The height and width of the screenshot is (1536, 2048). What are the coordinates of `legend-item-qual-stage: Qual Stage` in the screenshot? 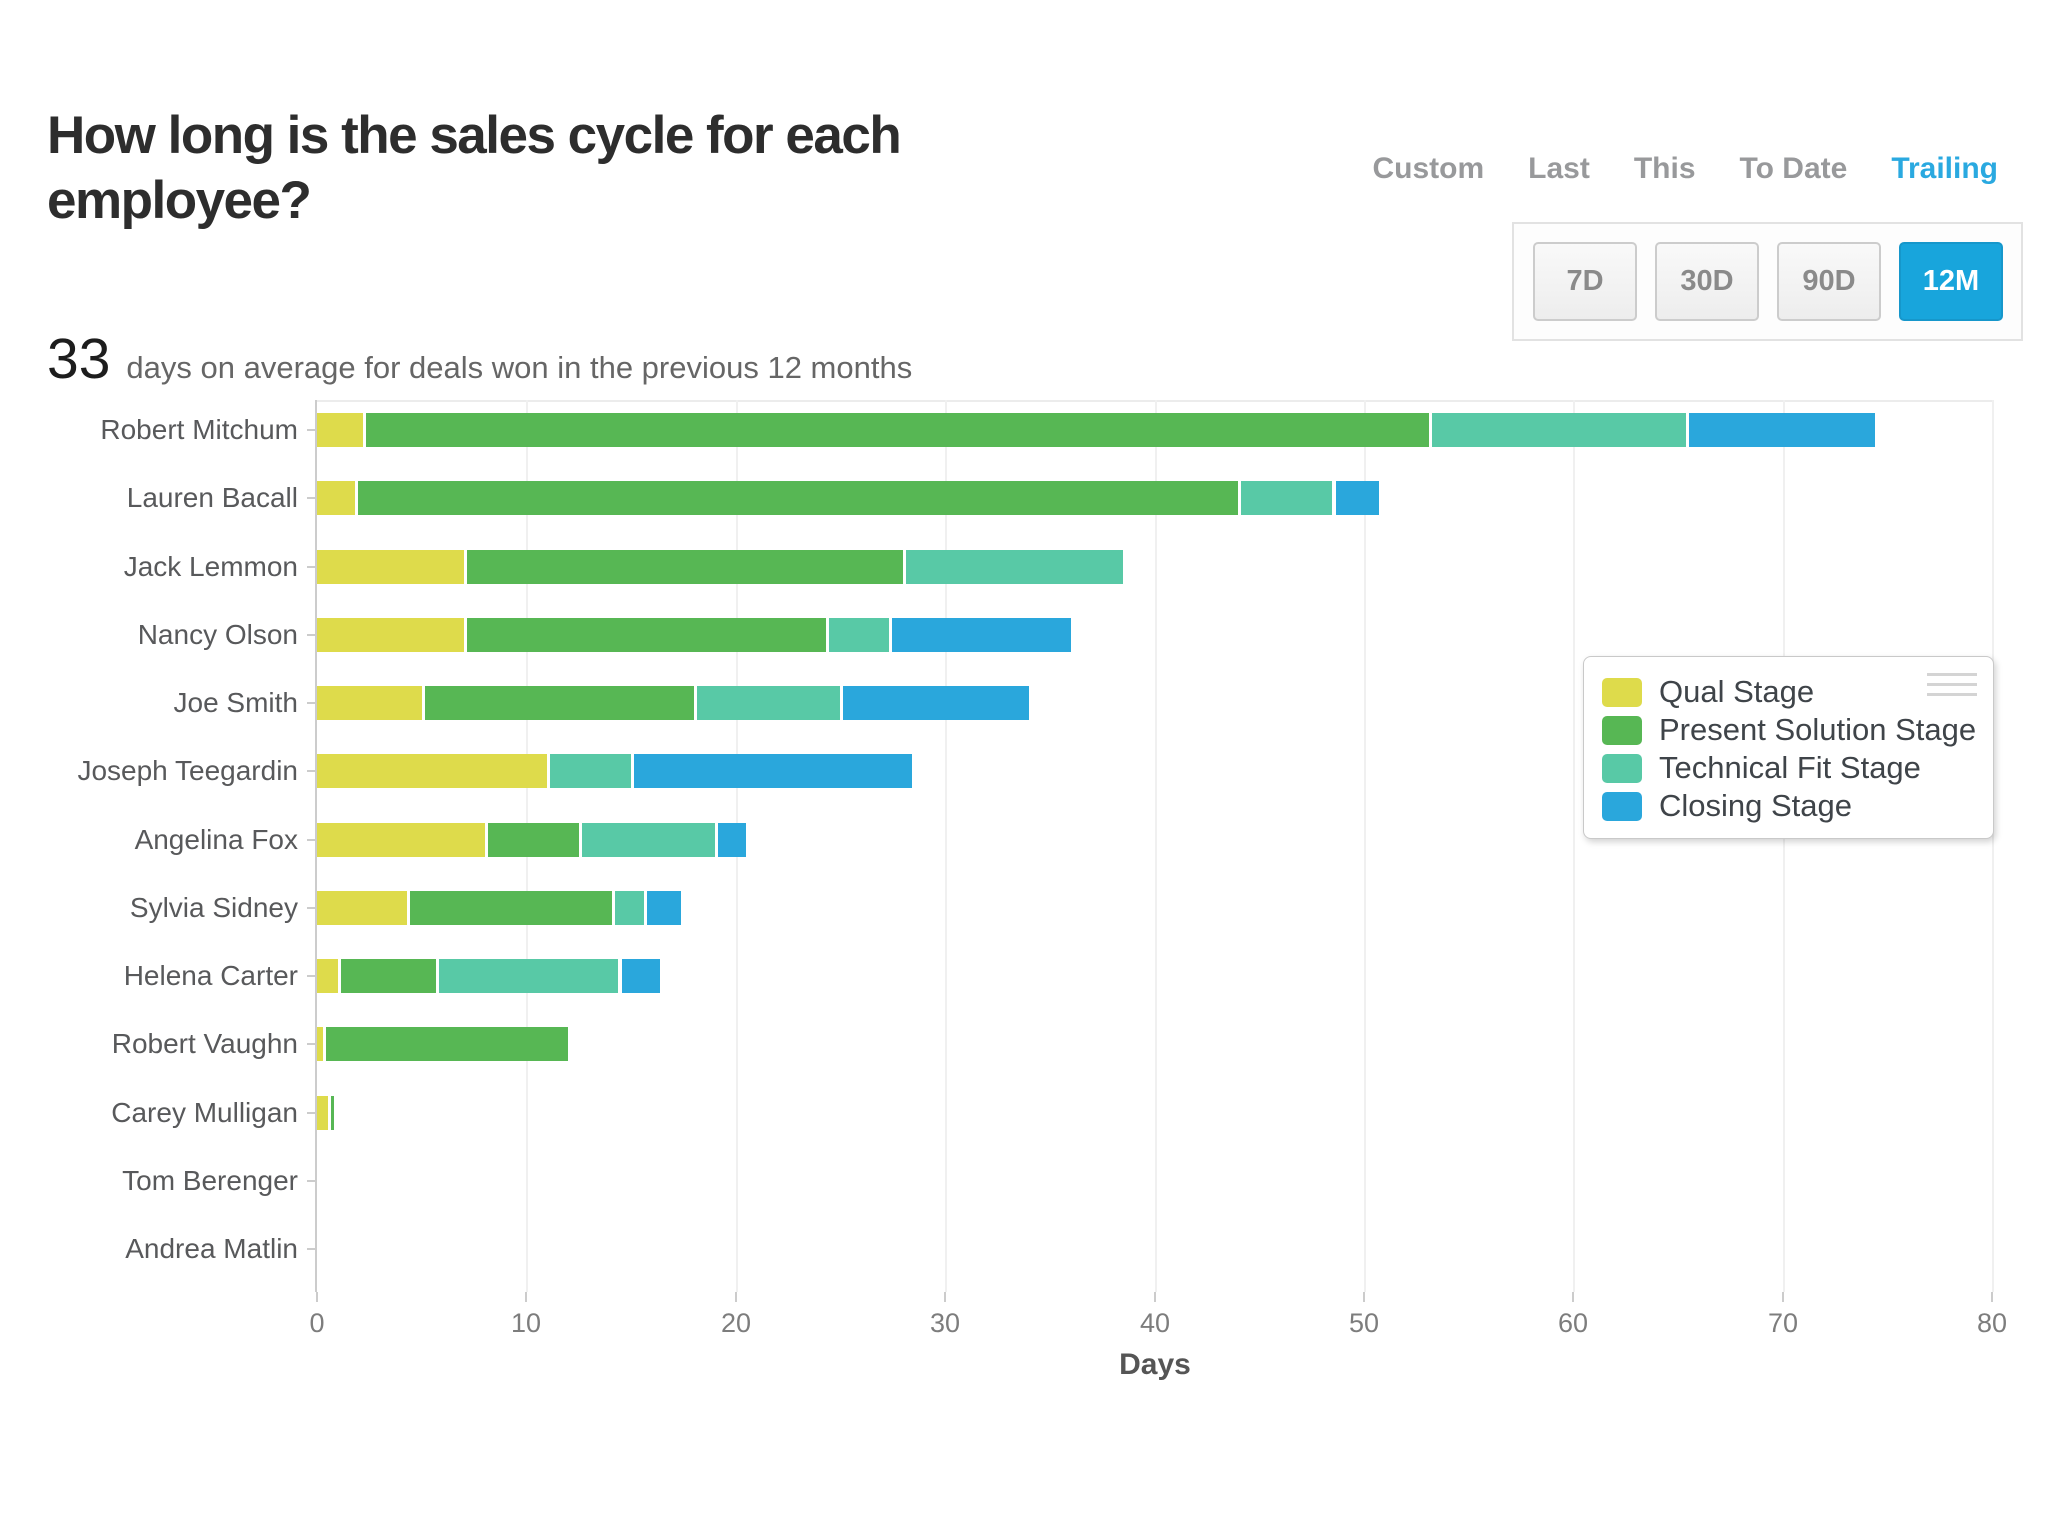 It's located at (1797, 692).